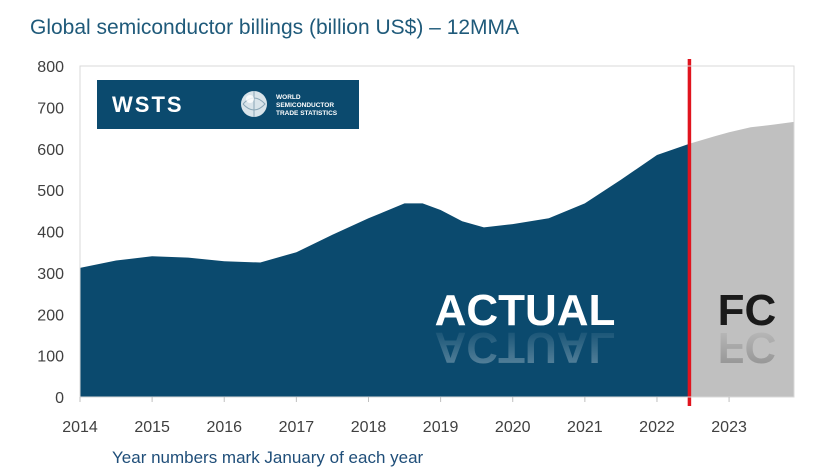  What do you see at coordinates (747, 310) in the screenshot?
I see `series-label-fc: FC` at bounding box center [747, 310].